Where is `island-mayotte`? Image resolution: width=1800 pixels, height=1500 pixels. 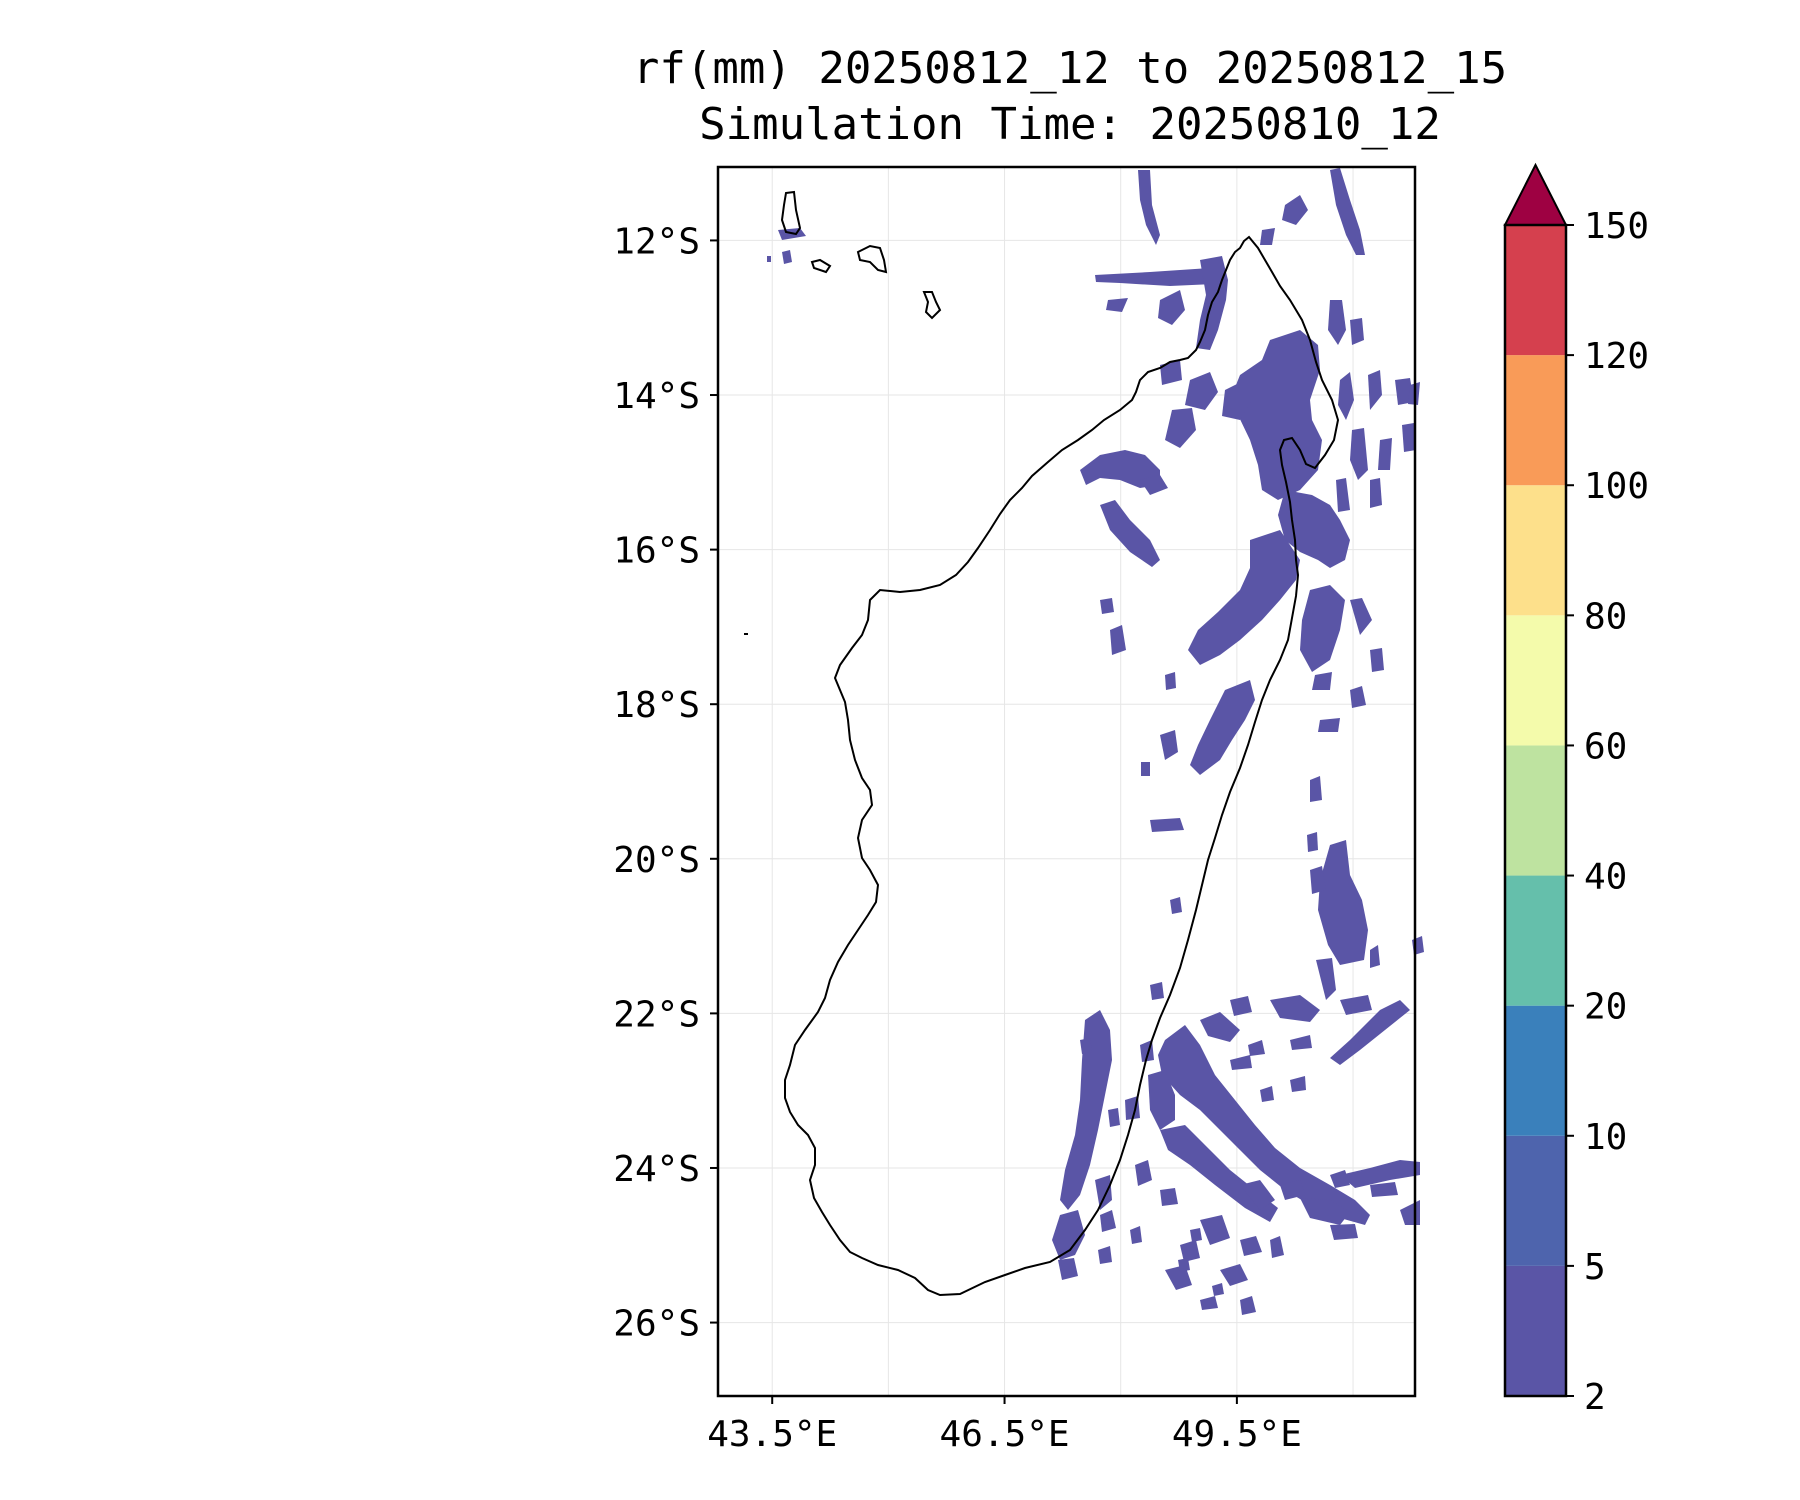
island-mayotte is located at coordinates (932, 305).